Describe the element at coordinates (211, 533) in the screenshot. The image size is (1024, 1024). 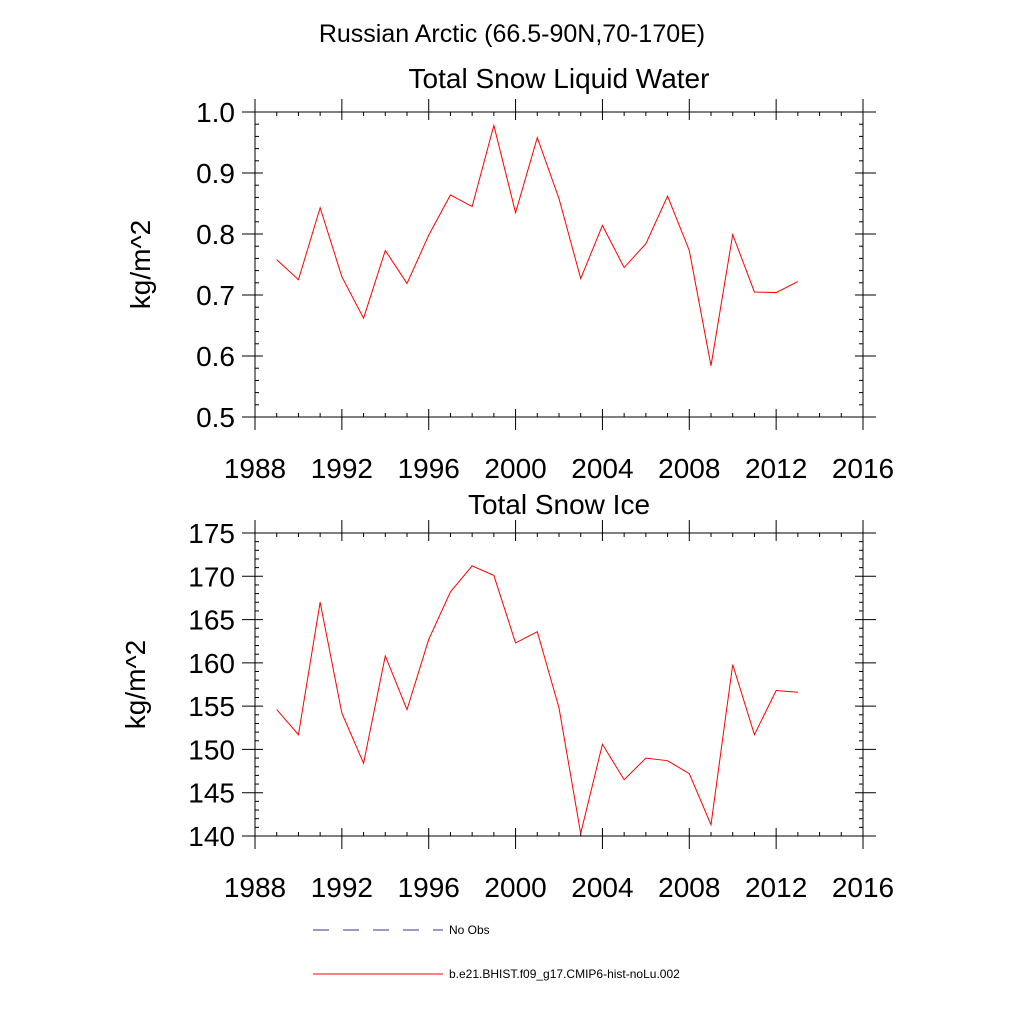
I see `y-tick-label: 175` at that location.